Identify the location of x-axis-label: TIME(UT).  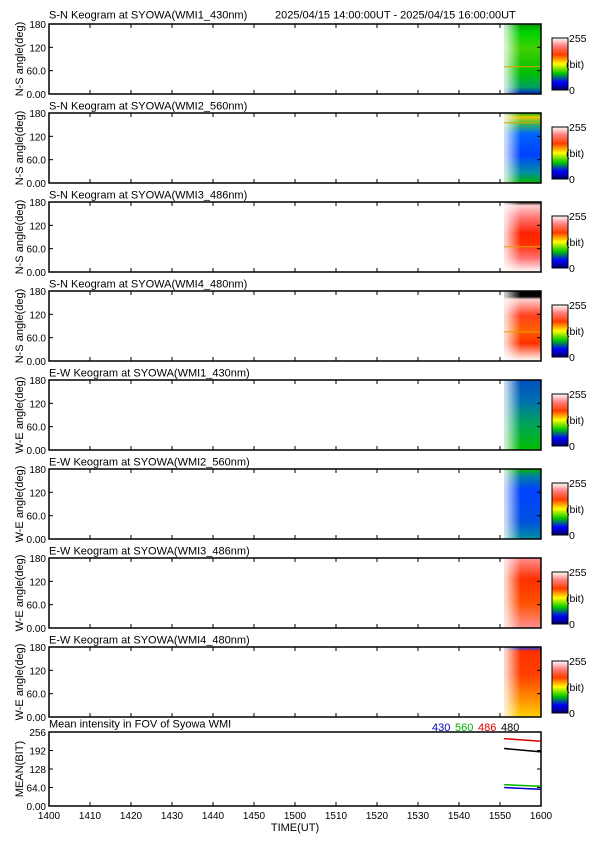
(295, 828).